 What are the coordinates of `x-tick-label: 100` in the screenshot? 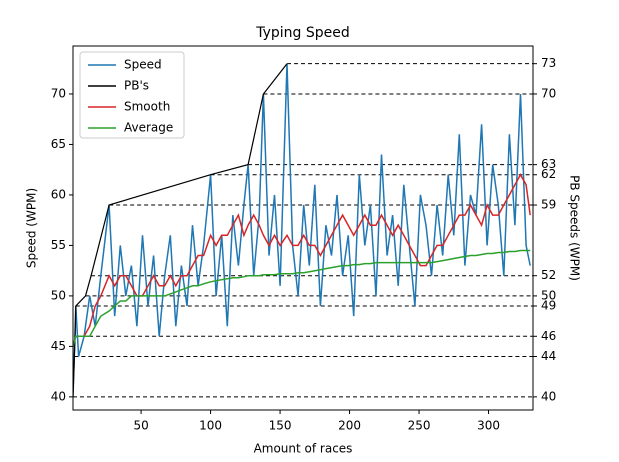 It's located at (210, 426).